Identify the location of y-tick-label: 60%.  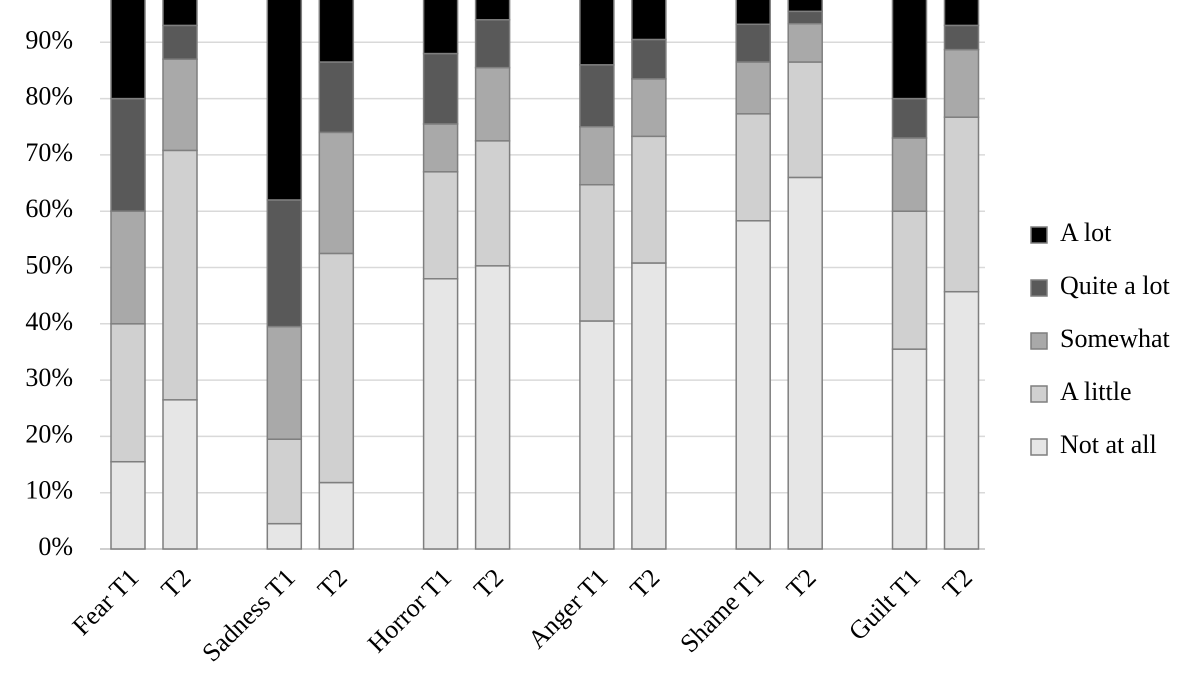
(49, 208).